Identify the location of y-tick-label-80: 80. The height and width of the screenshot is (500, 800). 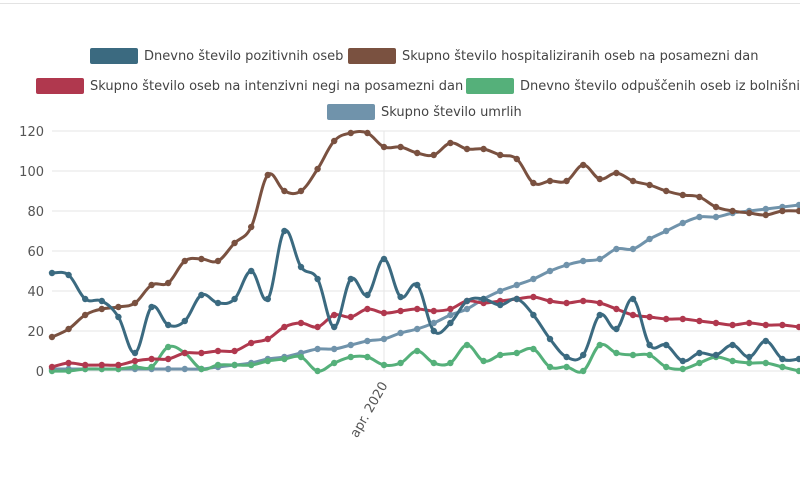
(35, 212).